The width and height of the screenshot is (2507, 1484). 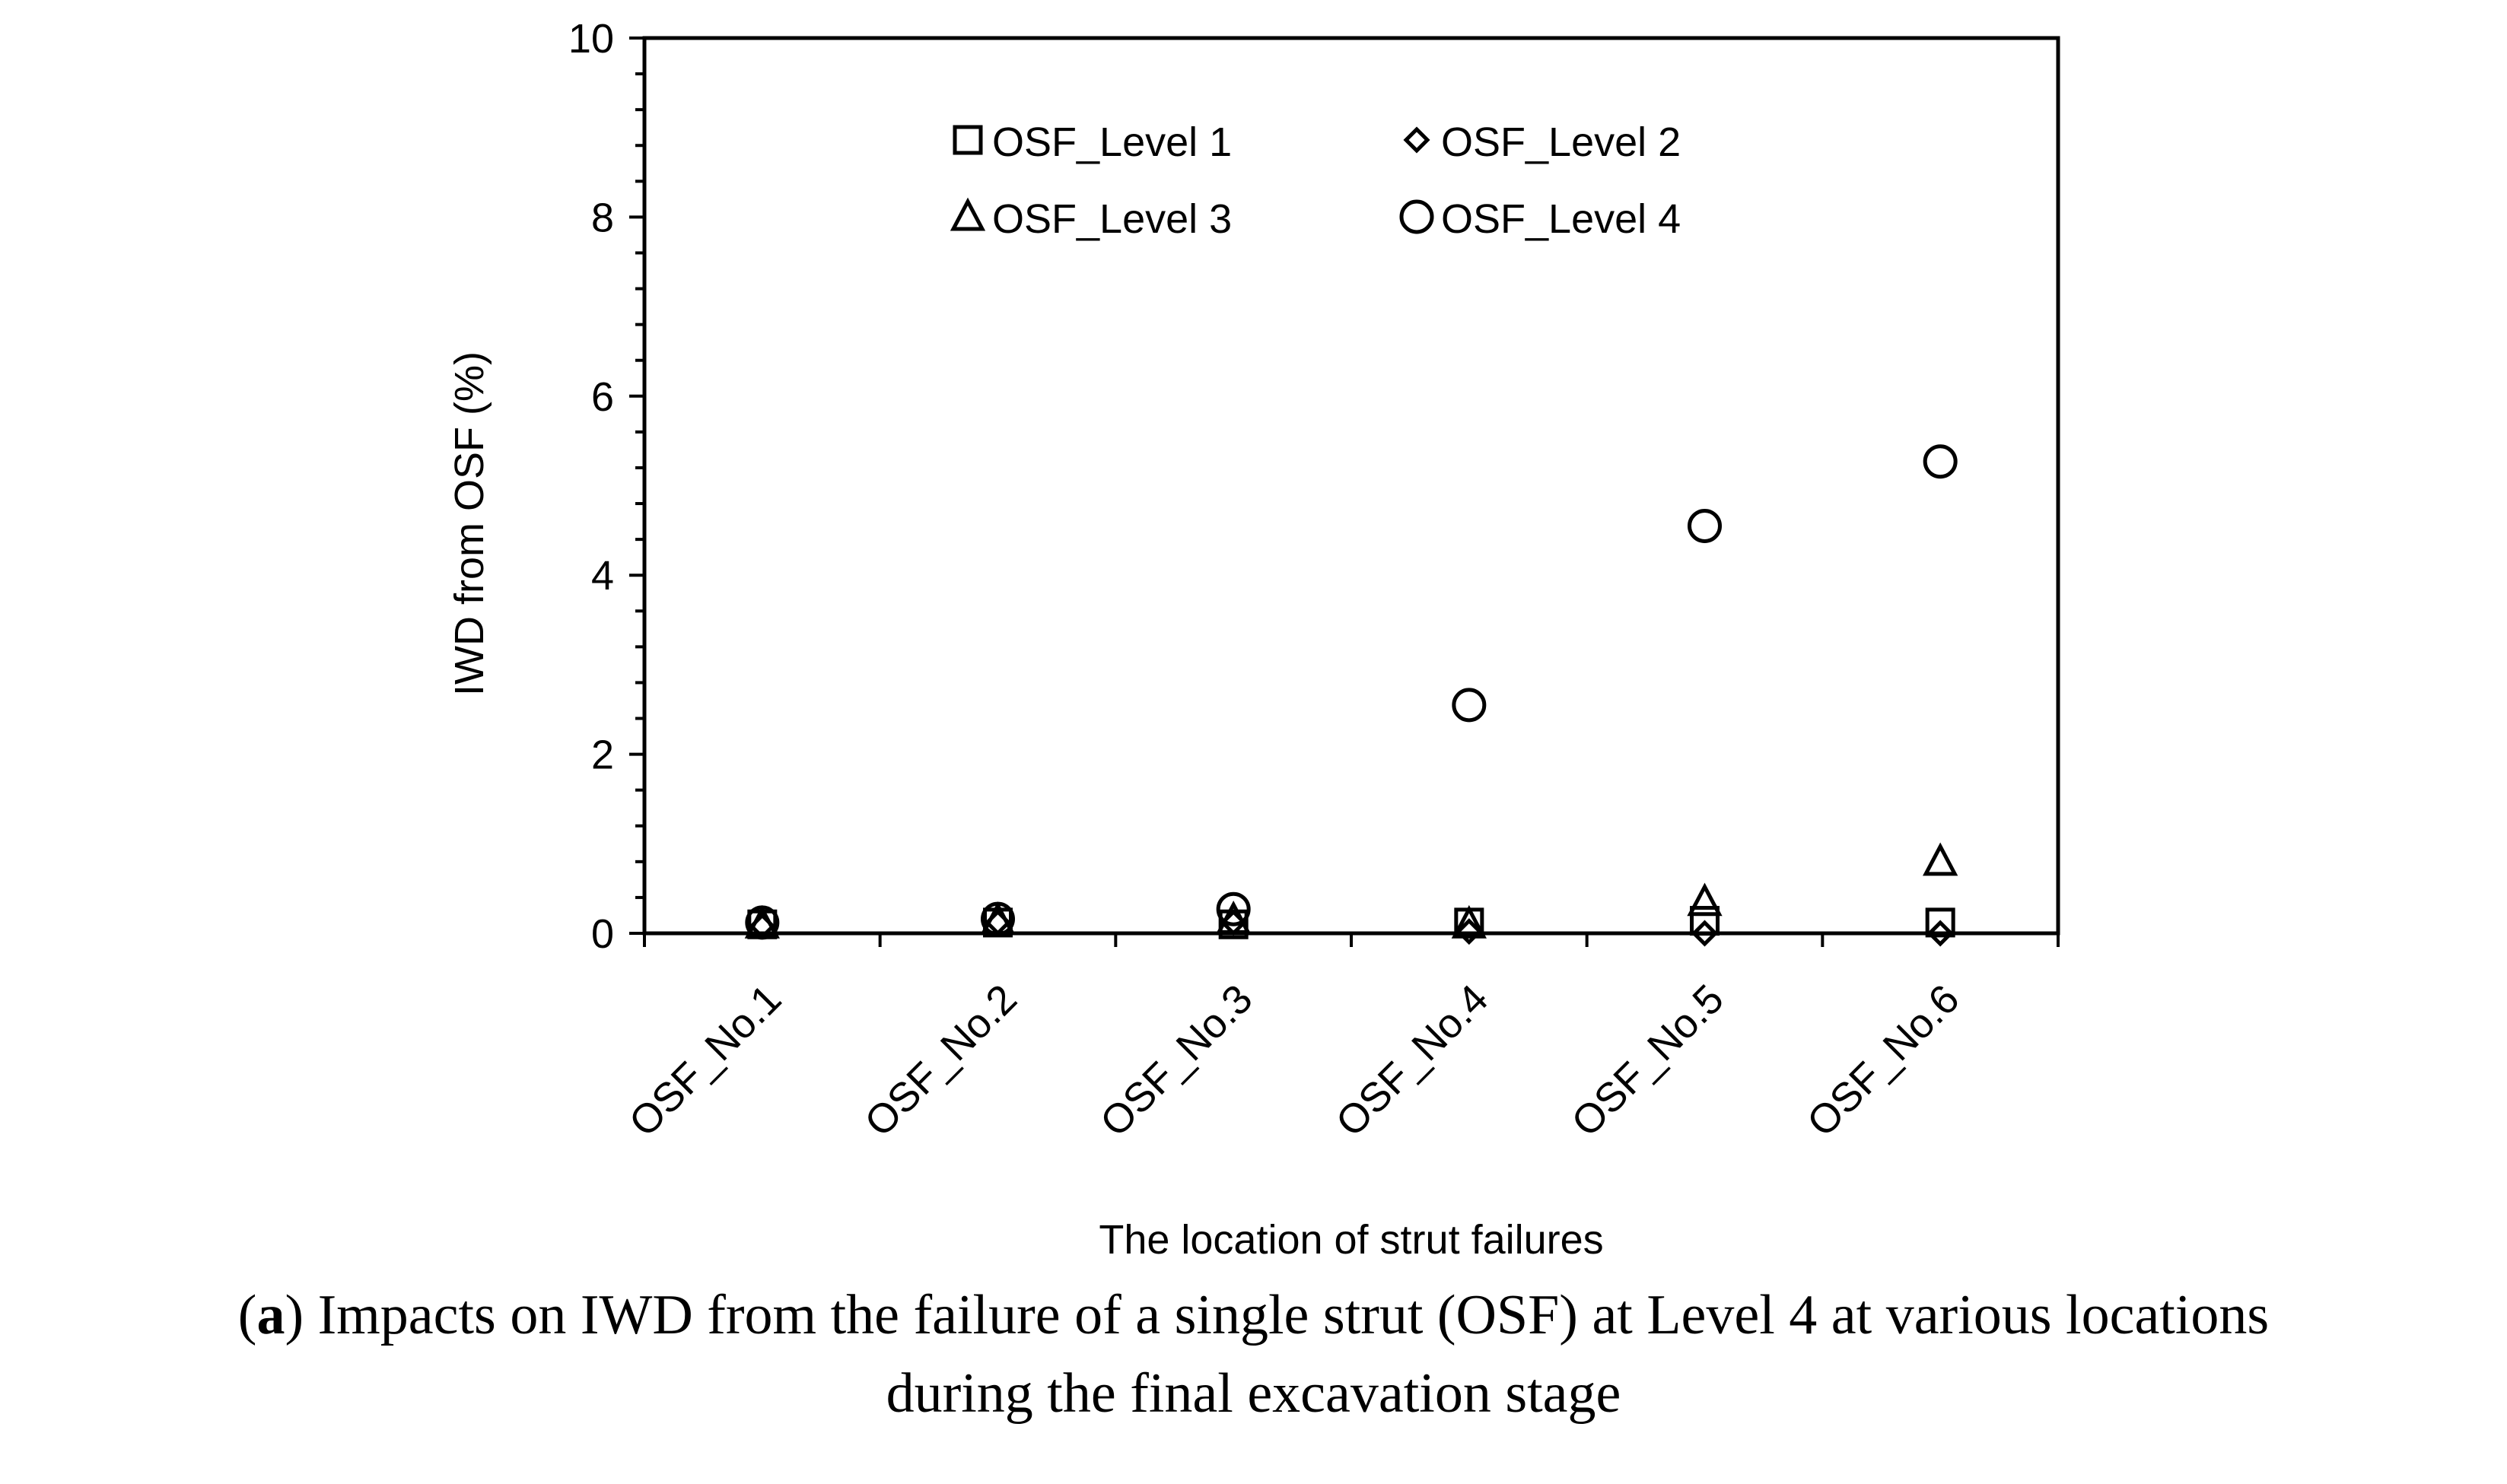 I want to click on x-tick-label: OSF_No.3, so click(x=1176, y=1061).